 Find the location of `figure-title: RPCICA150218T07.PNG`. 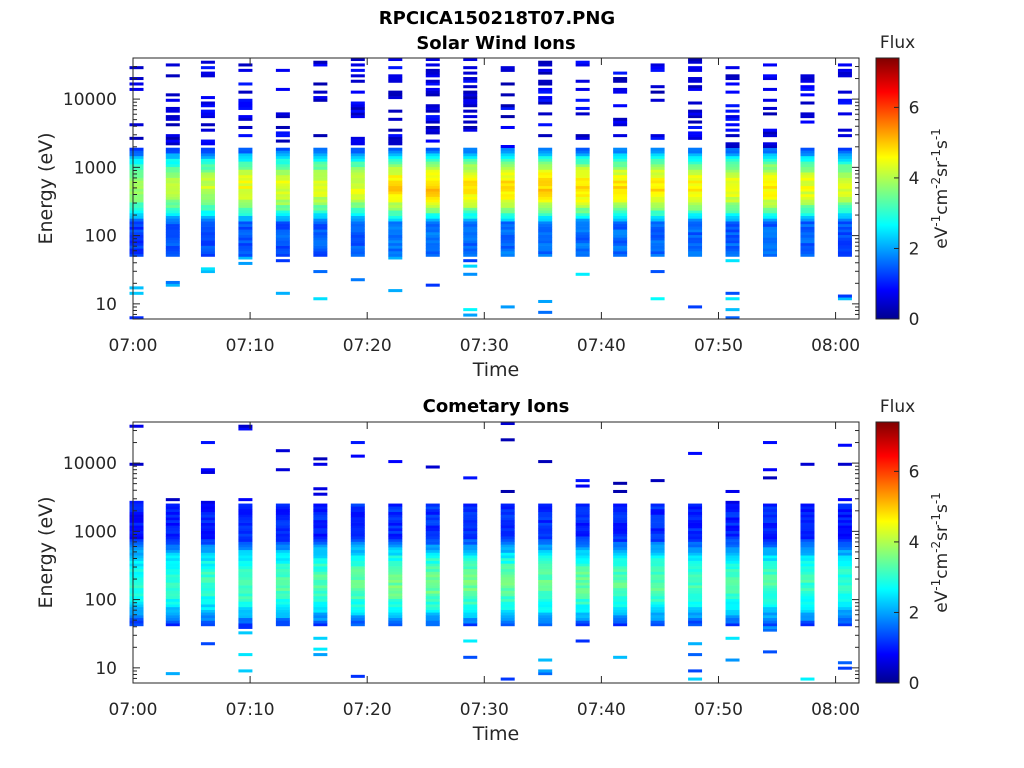

figure-title: RPCICA150218T07.PNG is located at coordinates (497, 18).